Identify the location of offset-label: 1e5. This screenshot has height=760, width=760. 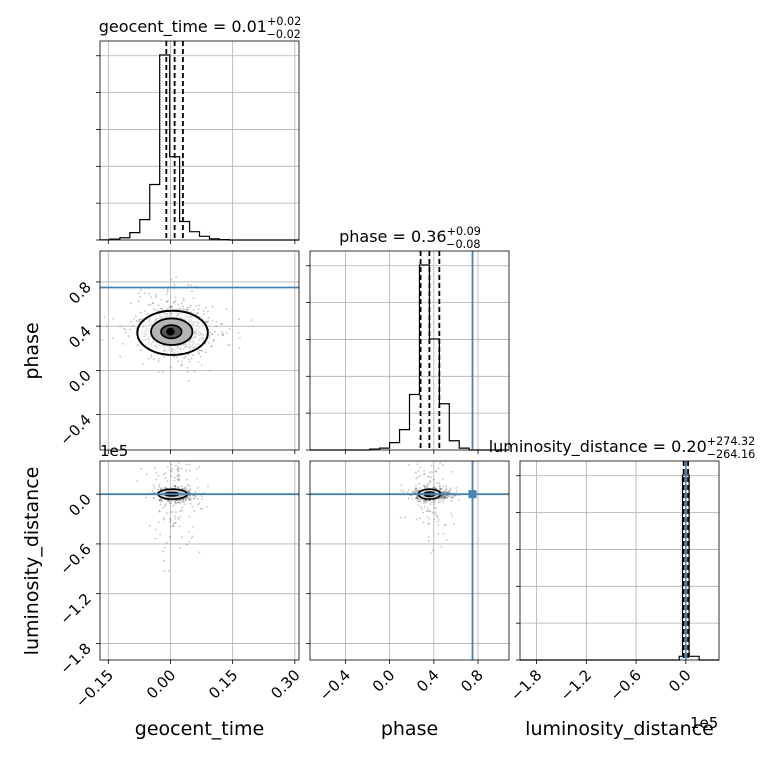
(114, 451).